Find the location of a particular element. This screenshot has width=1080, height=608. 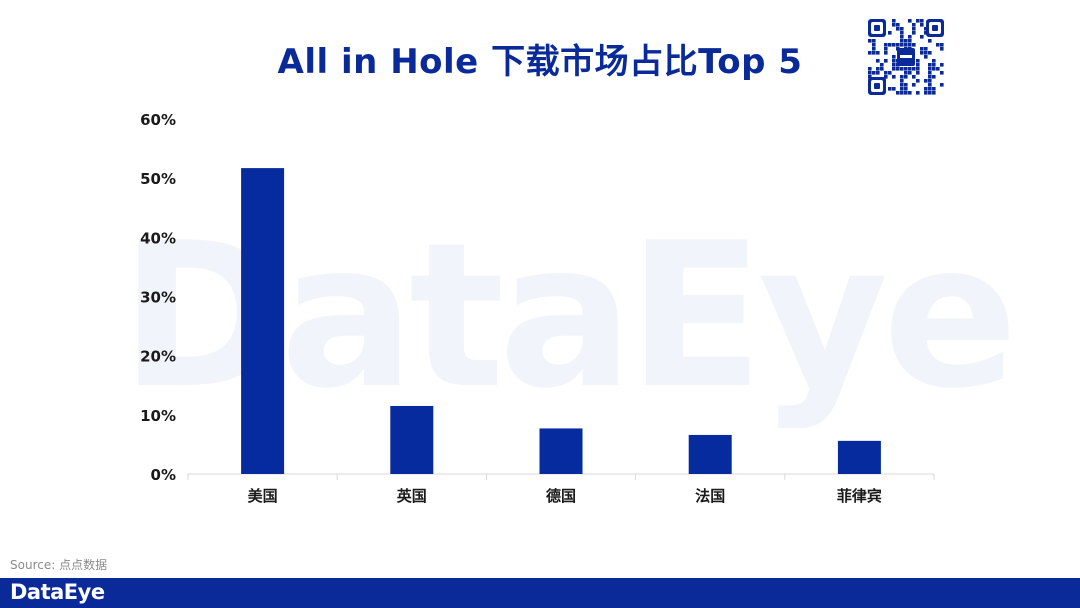

x-tick-label: 法国 is located at coordinates (710, 496).